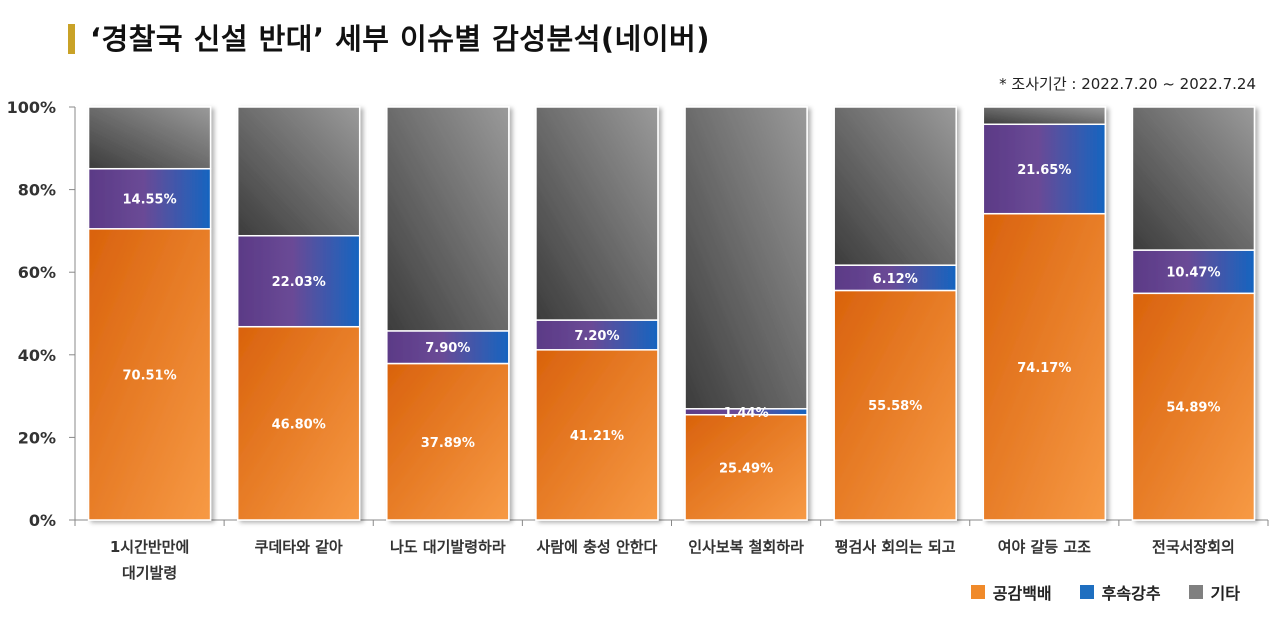 This screenshot has width=1280, height=626. Describe the element at coordinates (149, 573) in the screenshot. I see `x-tick-label: 대기발령` at that location.